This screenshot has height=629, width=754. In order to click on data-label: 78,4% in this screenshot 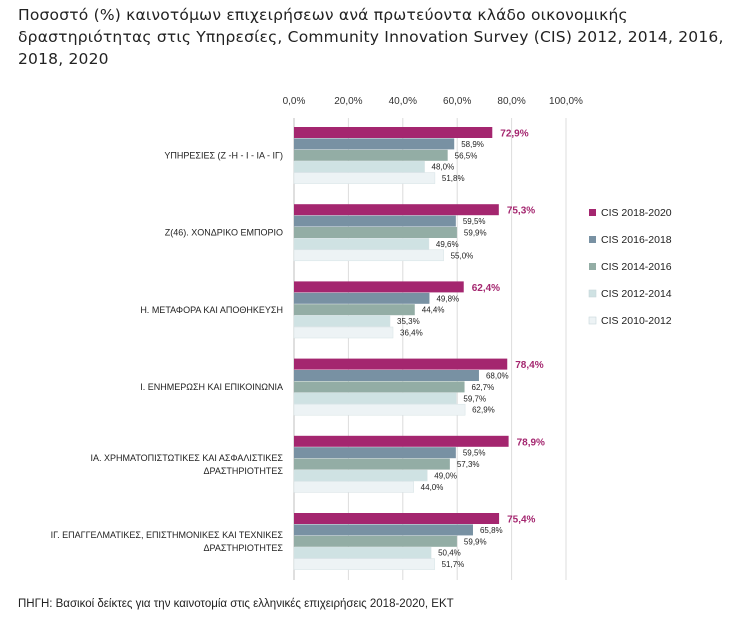, I will do `click(529, 365)`.